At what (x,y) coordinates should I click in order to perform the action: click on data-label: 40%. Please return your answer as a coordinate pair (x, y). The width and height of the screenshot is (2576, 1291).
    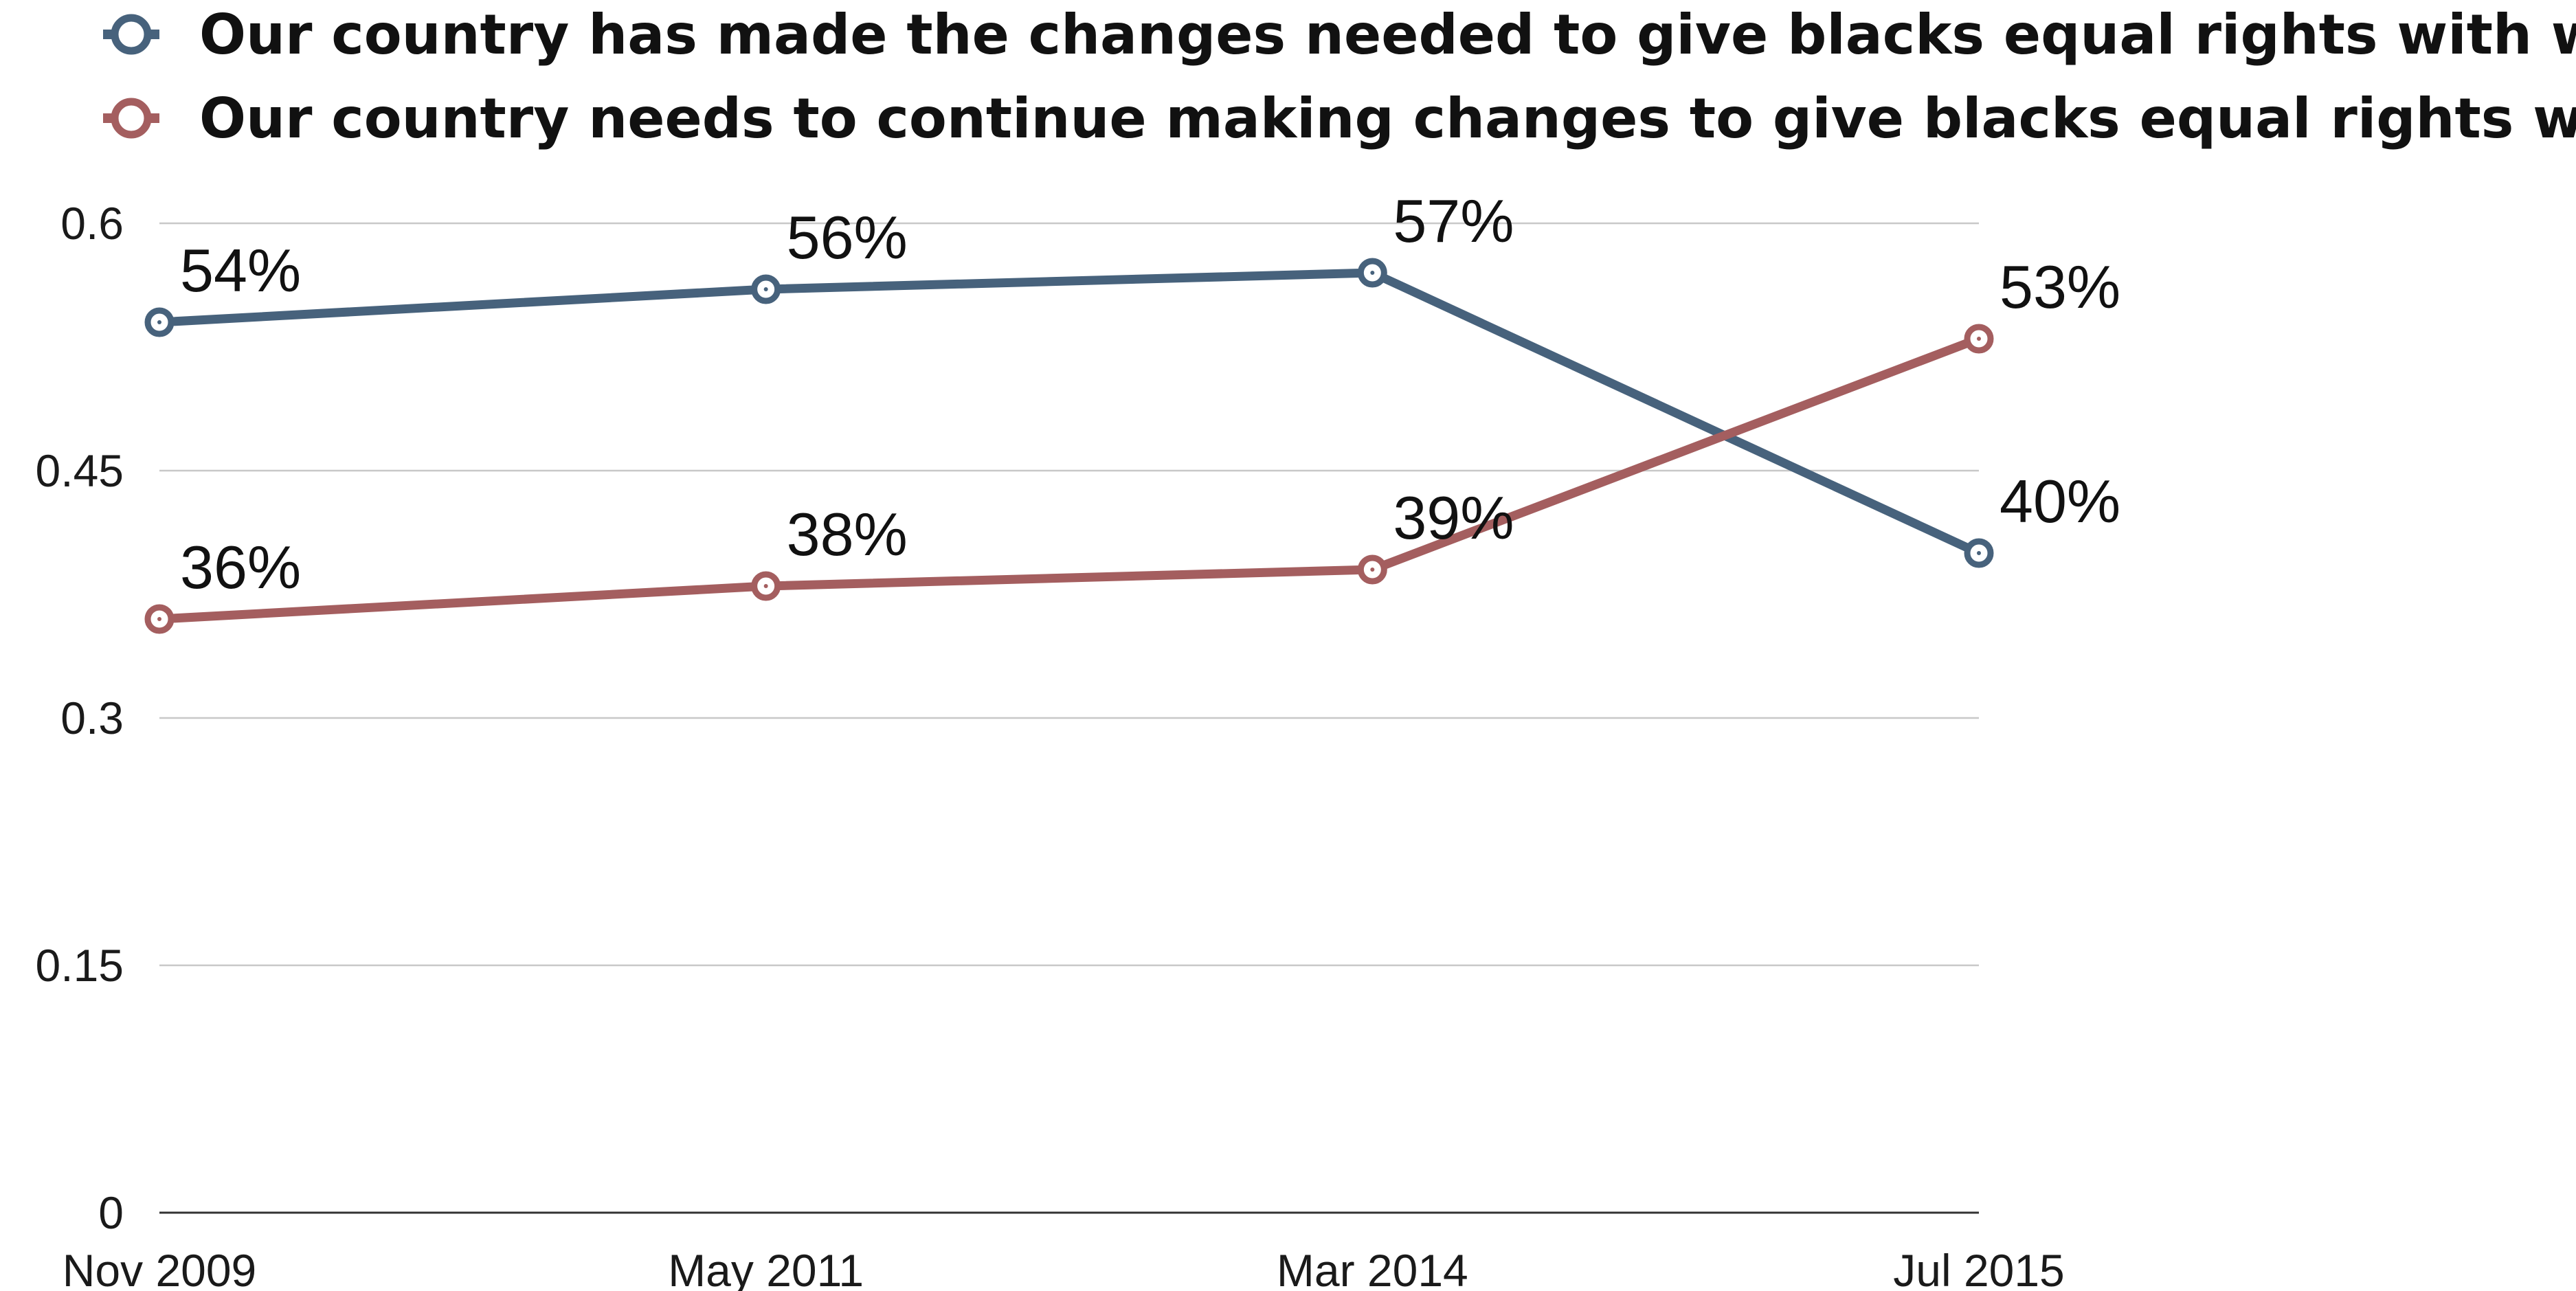
    Looking at the image, I should click on (2060, 501).